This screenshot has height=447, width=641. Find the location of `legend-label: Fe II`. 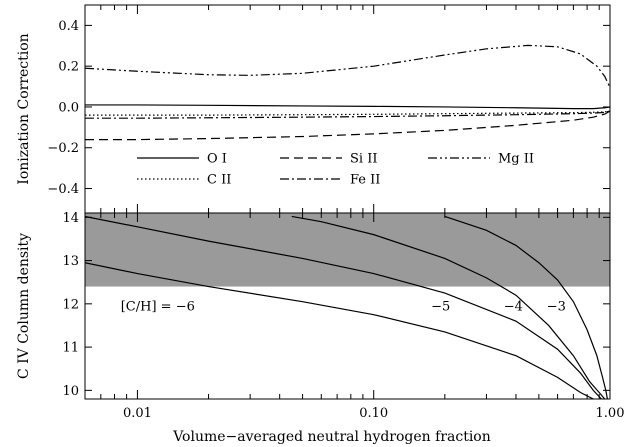

legend-label: Fe II is located at coordinates (365, 180).